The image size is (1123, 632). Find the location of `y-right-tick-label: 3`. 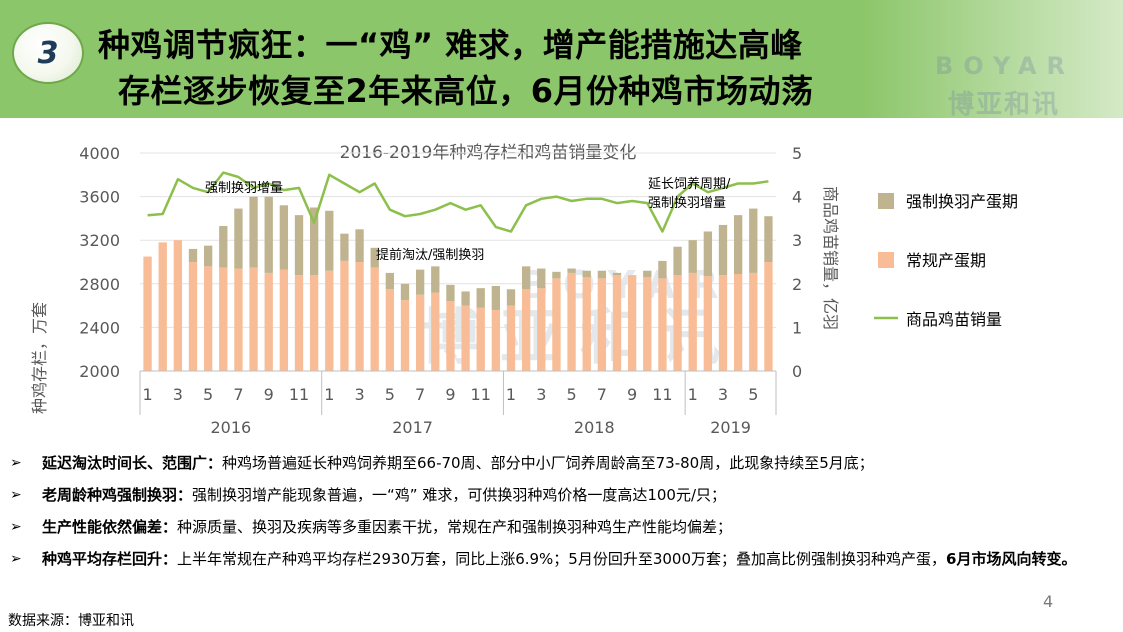

y-right-tick-label: 3 is located at coordinates (797, 240).